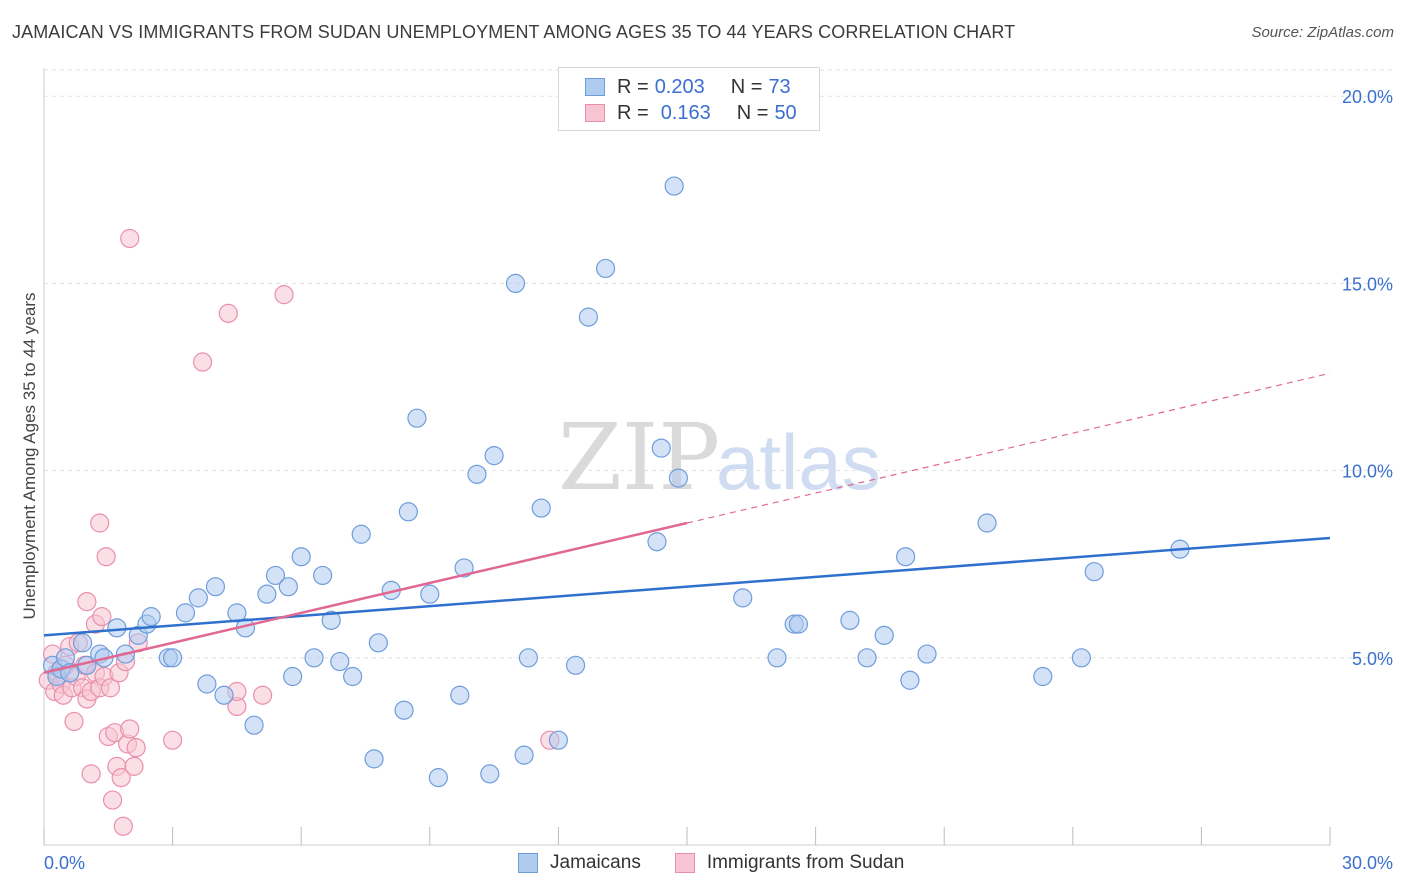 This screenshot has height=892, width=1406. What do you see at coordinates (785, 112) in the screenshot?
I see `n-value: 50` at bounding box center [785, 112].